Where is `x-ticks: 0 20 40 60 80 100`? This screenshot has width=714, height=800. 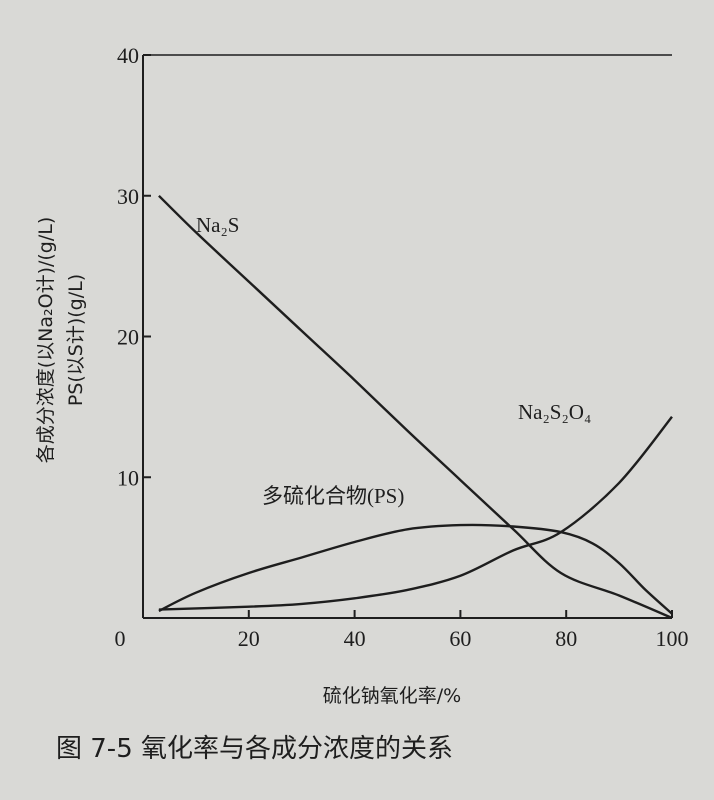
x-ticks: 0 20 40 60 80 100 is located at coordinates (402, 630).